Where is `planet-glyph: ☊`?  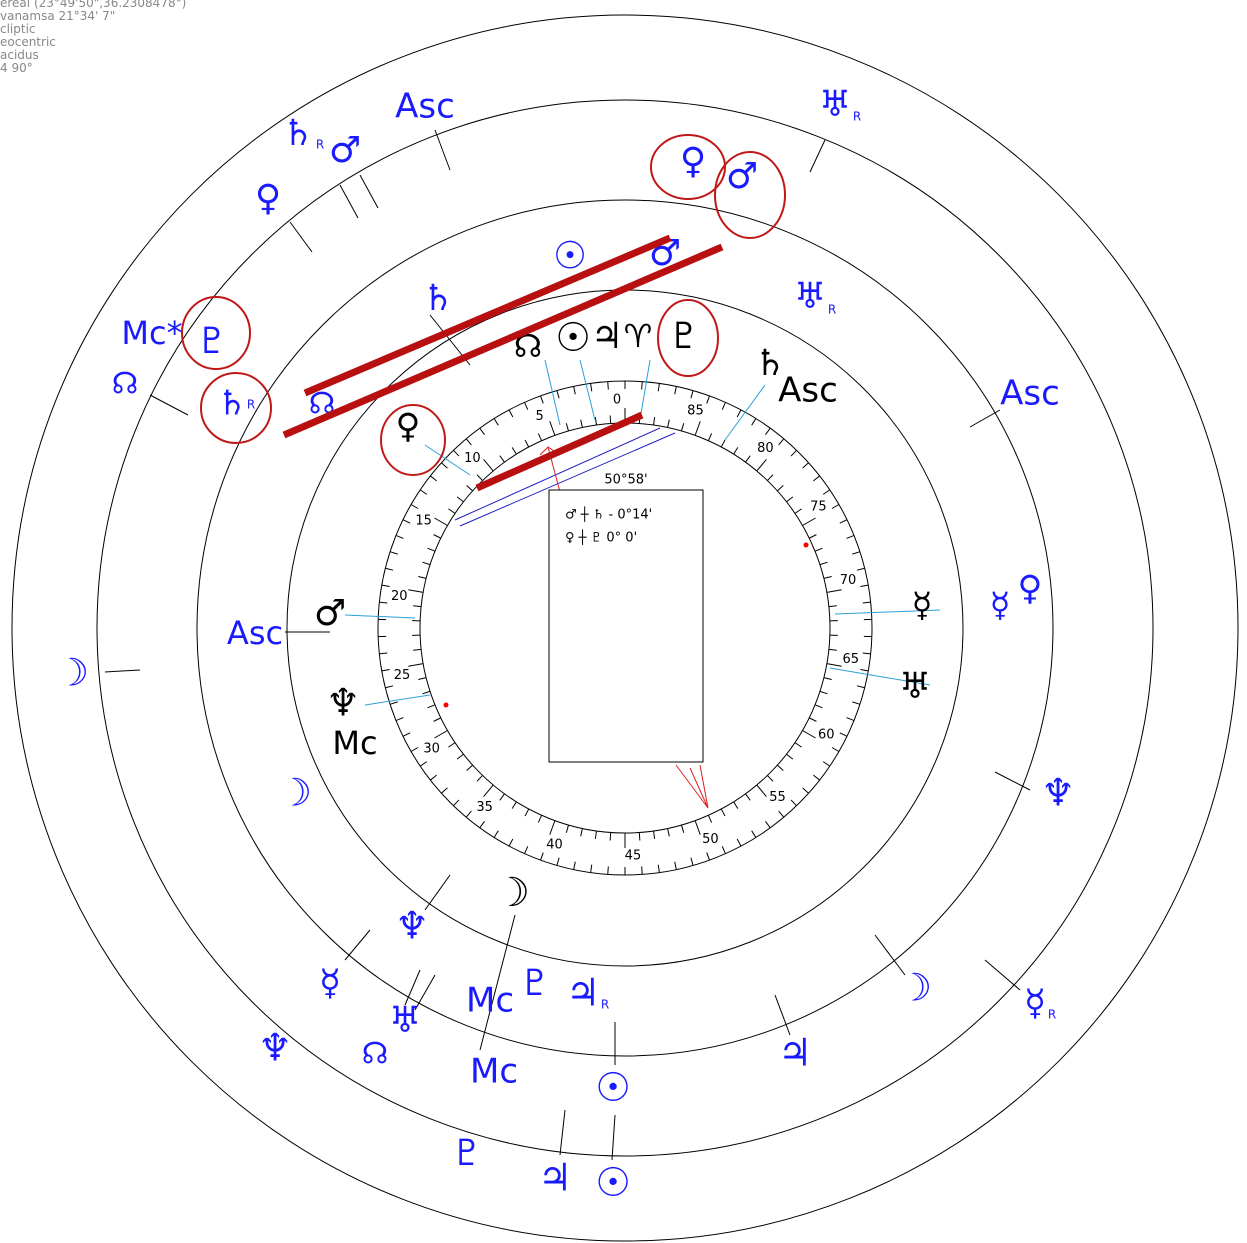 planet-glyph: ☊ is located at coordinates (375, 1054).